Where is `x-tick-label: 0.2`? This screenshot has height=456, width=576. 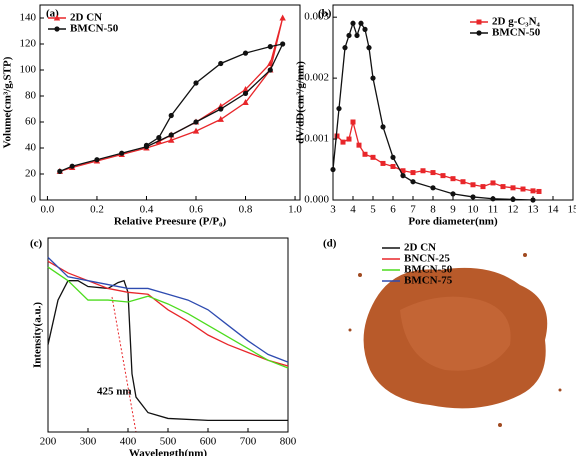 x-tick-label: 0.2 is located at coordinates (97, 210).